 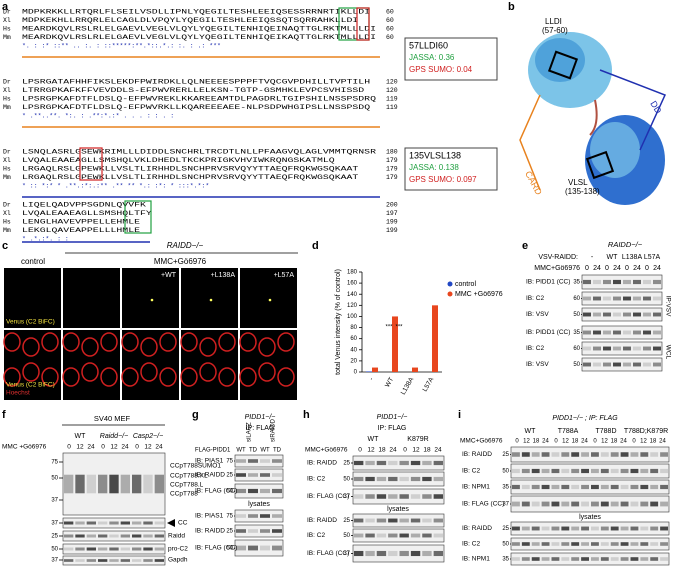 What do you see at coordinates (81, 436) in the screenshot?
I see `genotype: WT` at bounding box center [81, 436].